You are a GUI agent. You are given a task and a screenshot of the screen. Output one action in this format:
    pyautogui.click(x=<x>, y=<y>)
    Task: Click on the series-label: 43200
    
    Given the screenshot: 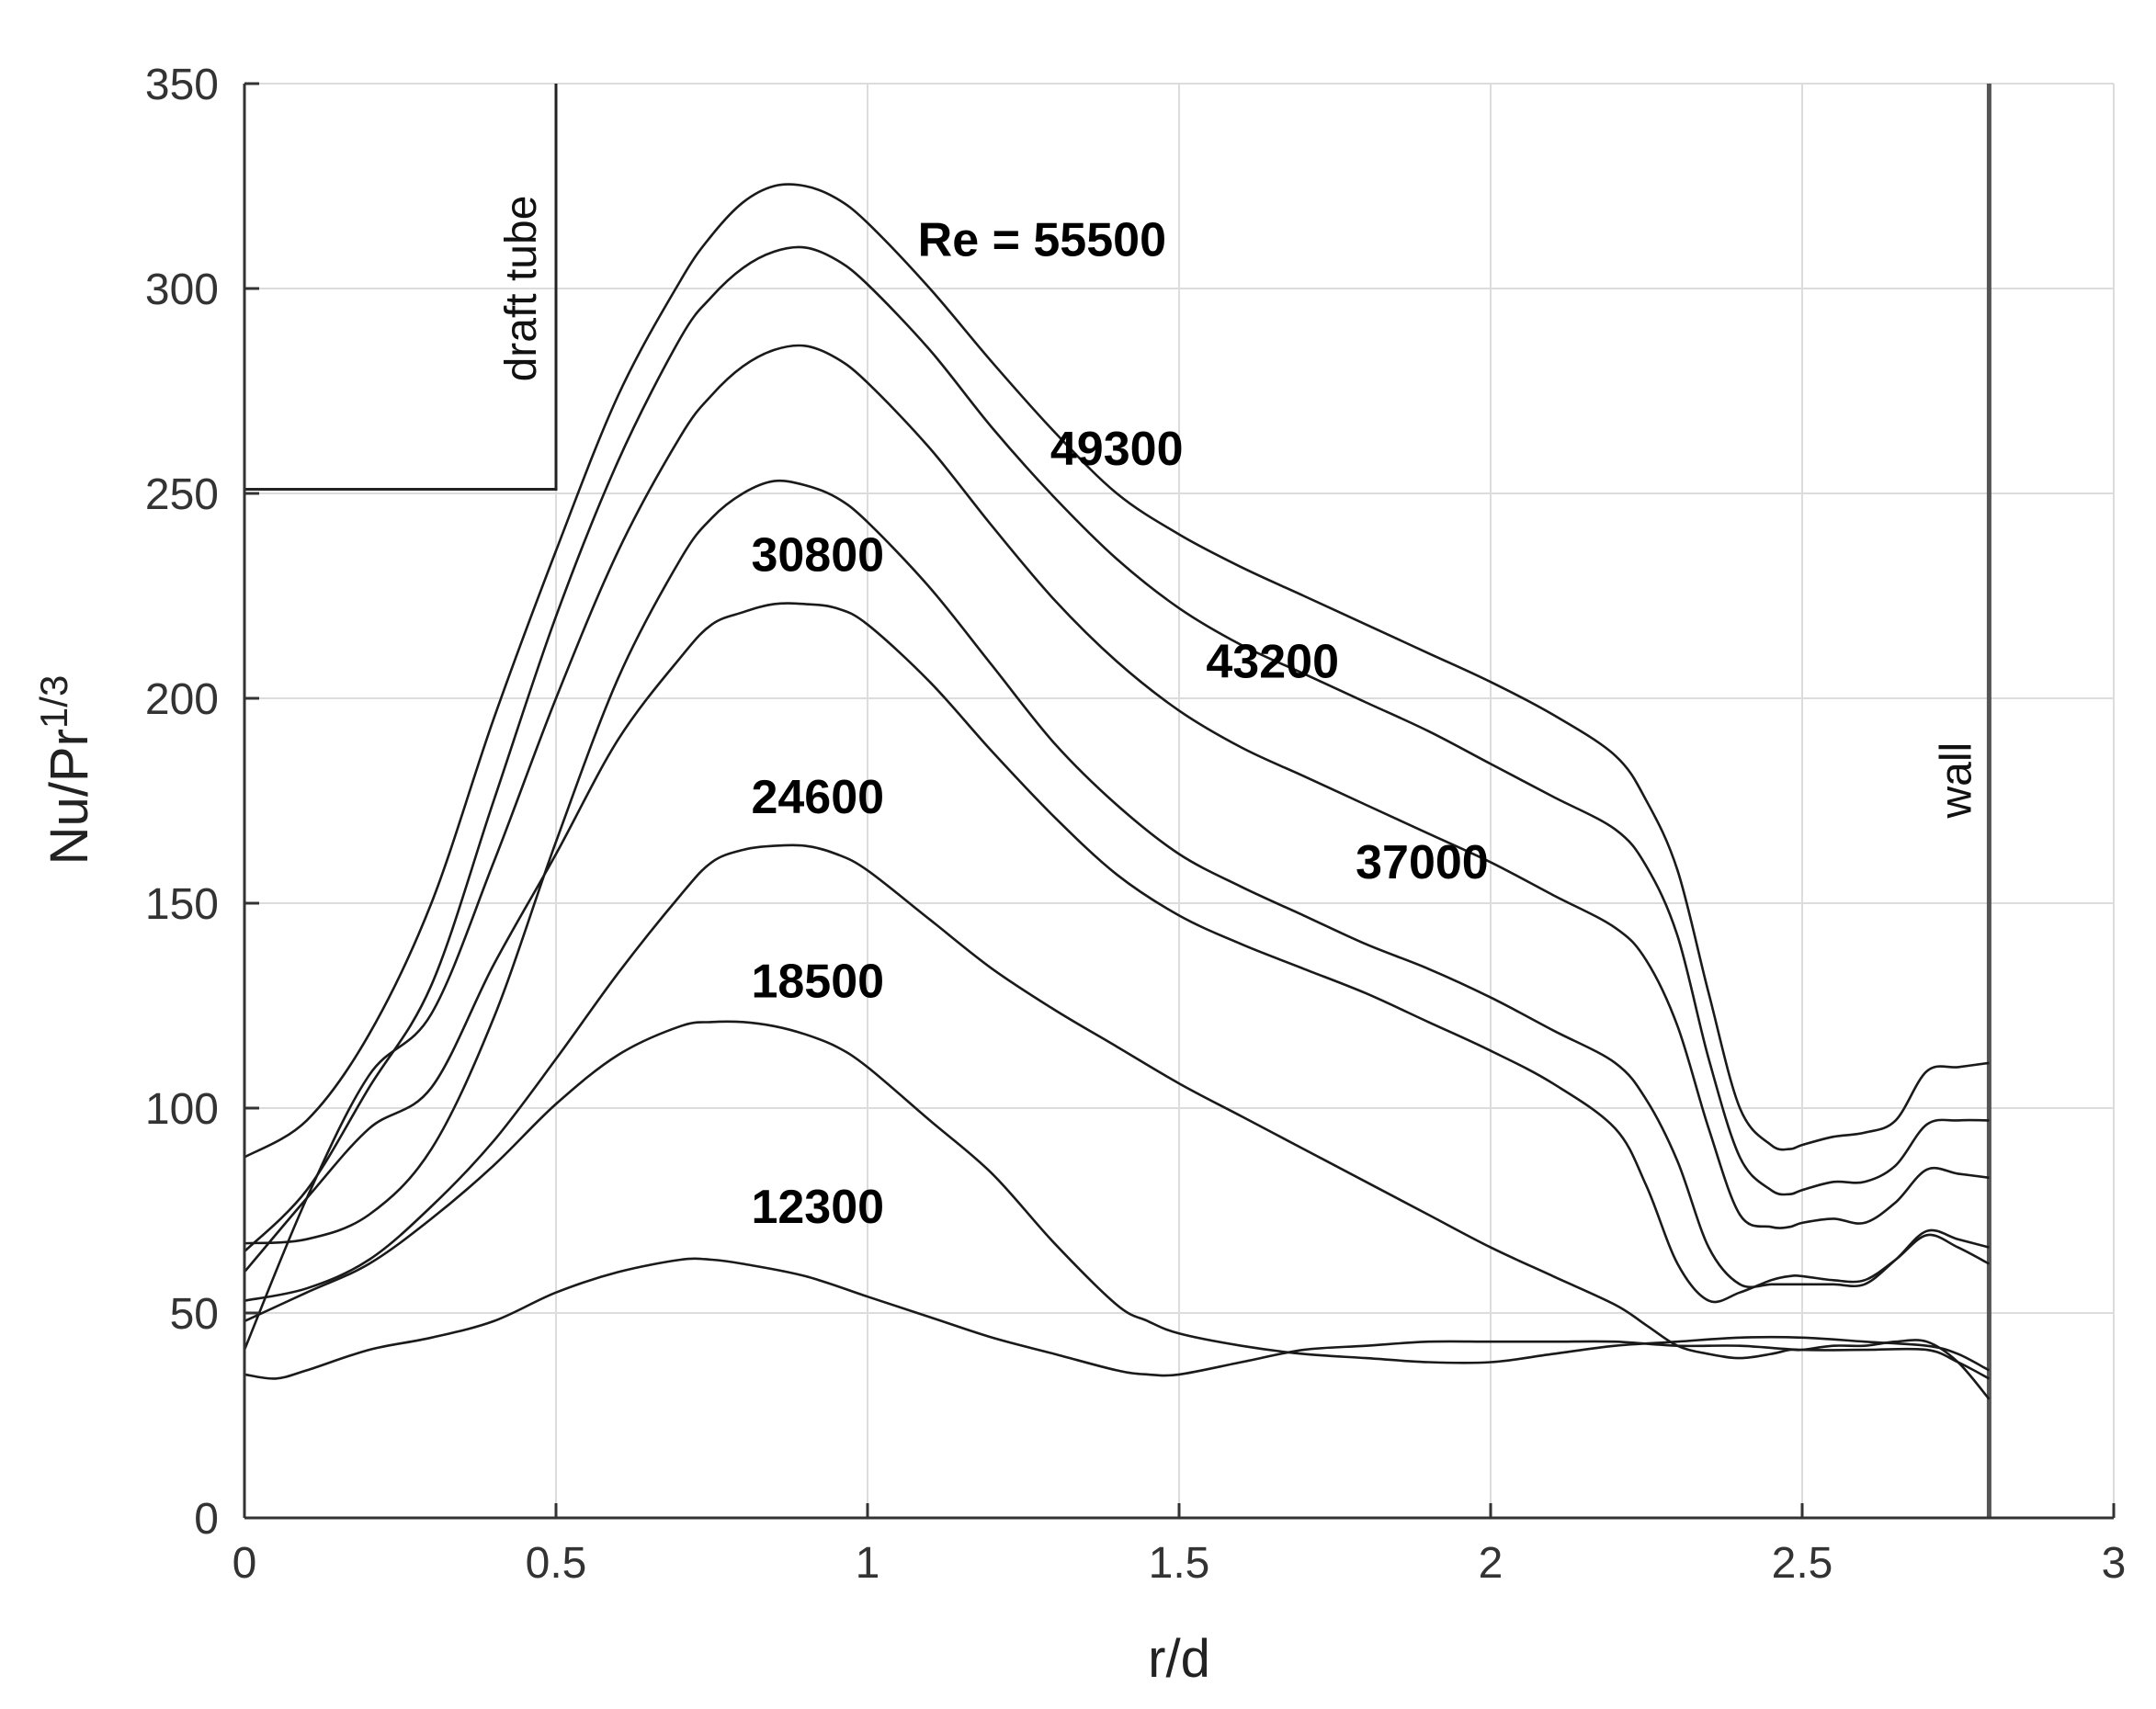 What is the action you would take?
    pyautogui.click(x=1272, y=662)
    